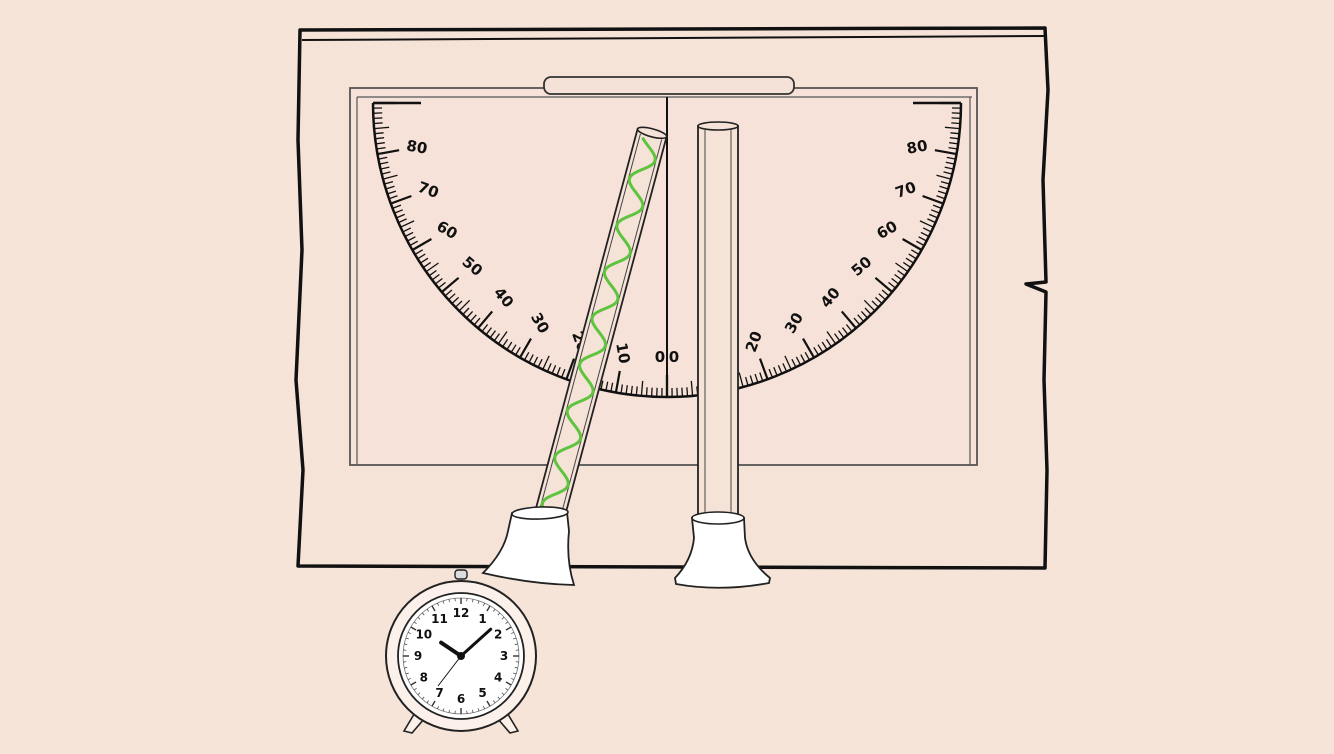  Describe the element at coordinates (660, 357) in the screenshot. I see `left-scale-label: 0` at that location.